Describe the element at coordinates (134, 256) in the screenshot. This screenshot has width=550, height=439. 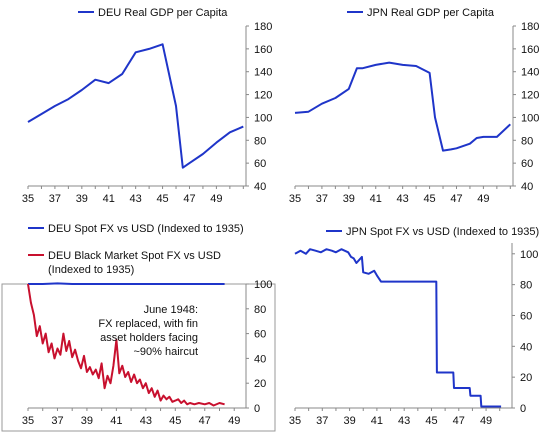
I see `legend-label: DEU Black Market Spot FX vs USD` at that location.